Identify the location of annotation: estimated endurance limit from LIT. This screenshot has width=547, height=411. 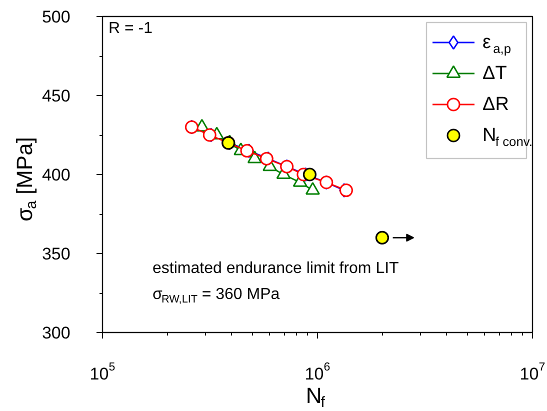
(276, 268).